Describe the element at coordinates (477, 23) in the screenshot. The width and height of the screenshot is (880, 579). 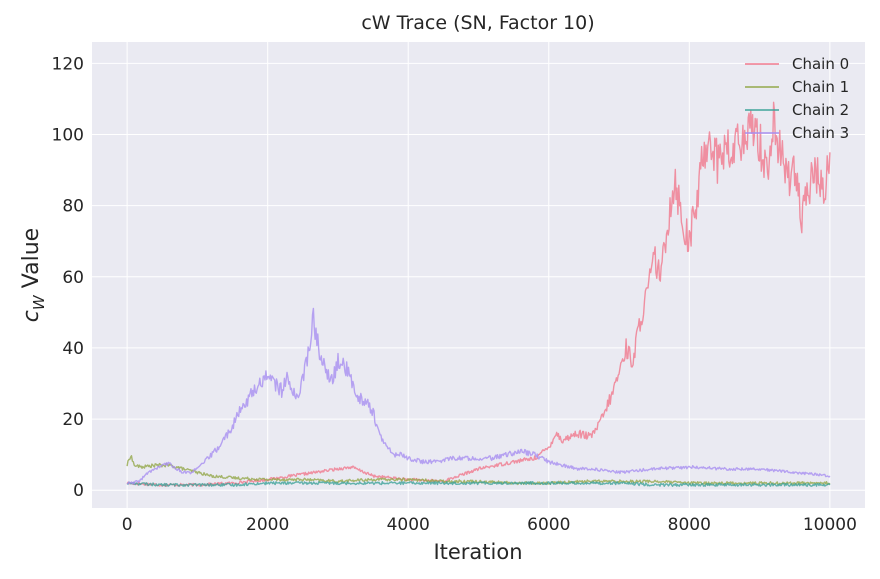
I see `chart-title: cW Trace (SN, Factor 10)` at that location.